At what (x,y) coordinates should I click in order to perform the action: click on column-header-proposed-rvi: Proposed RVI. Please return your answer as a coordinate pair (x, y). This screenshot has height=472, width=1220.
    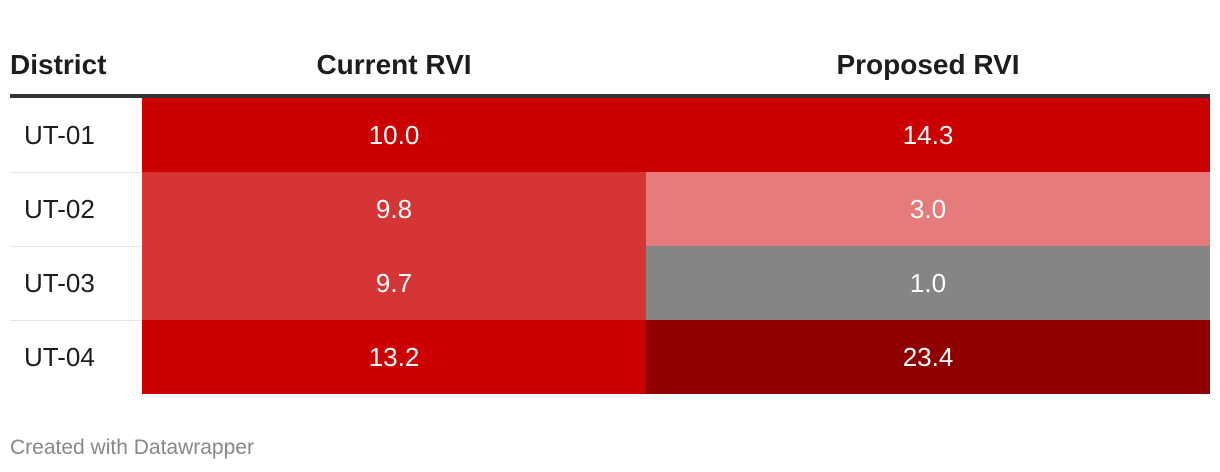
    Looking at the image, I should click on (928, 64).